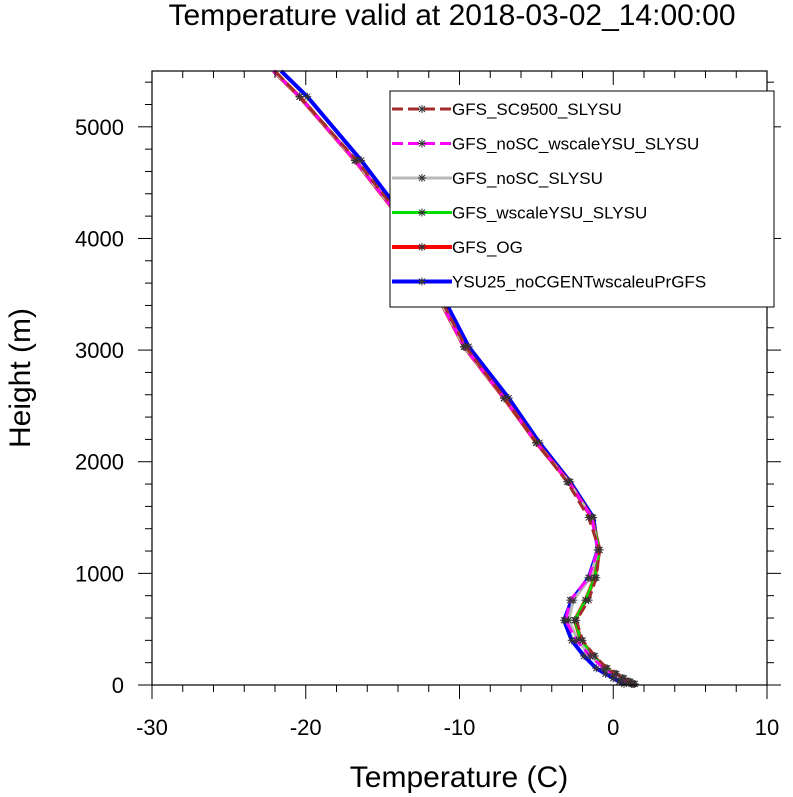  Describe the element at coordinates (99, 462) in the screenshot. I see `y-tick-label: 2000` at that location.